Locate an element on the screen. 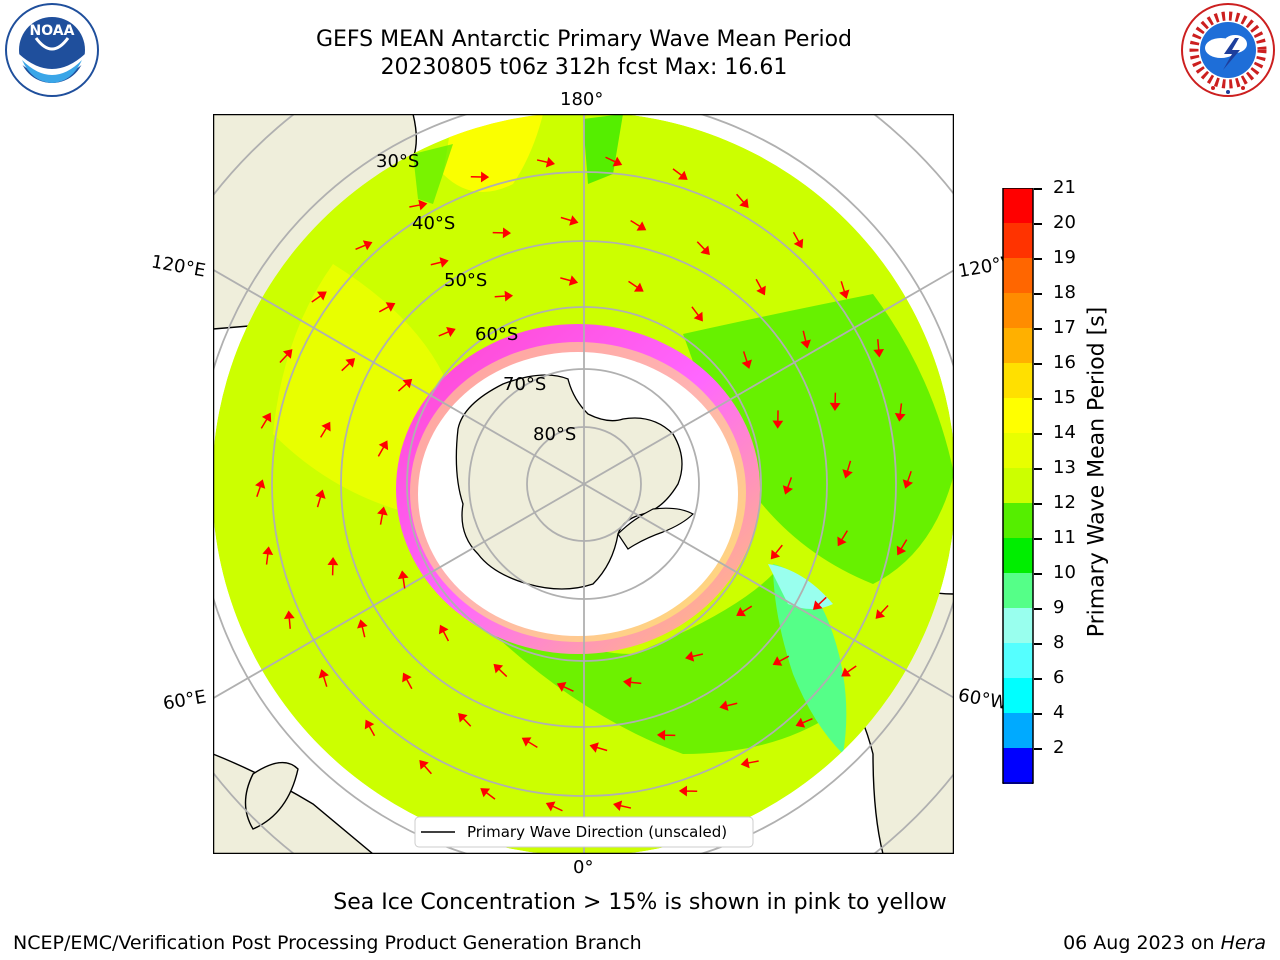 This screenshot has width=1280, height=960. antarctica is located at coordinates (569, 482).